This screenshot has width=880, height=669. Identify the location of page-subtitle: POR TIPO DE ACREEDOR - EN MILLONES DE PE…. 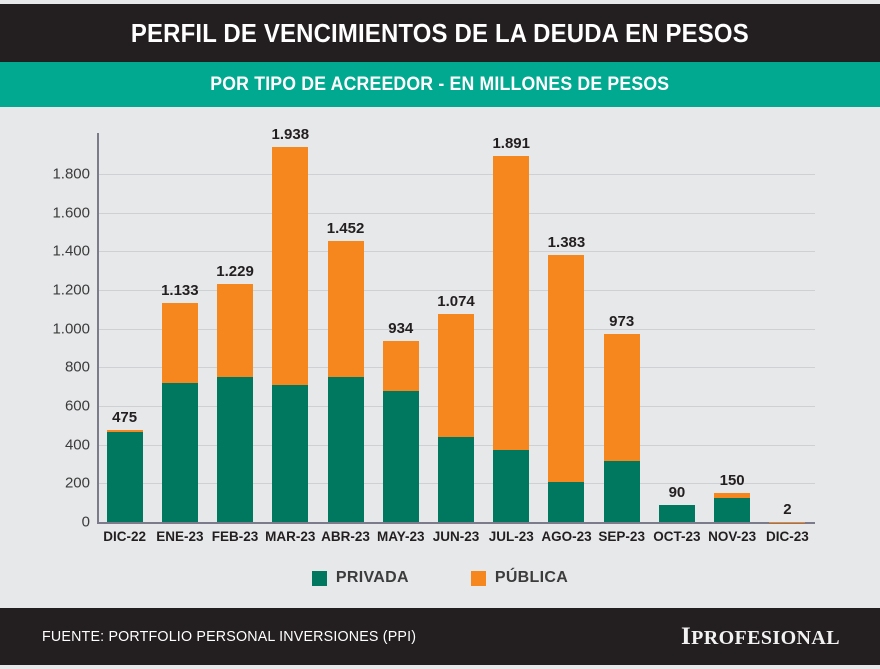
(440, 84).